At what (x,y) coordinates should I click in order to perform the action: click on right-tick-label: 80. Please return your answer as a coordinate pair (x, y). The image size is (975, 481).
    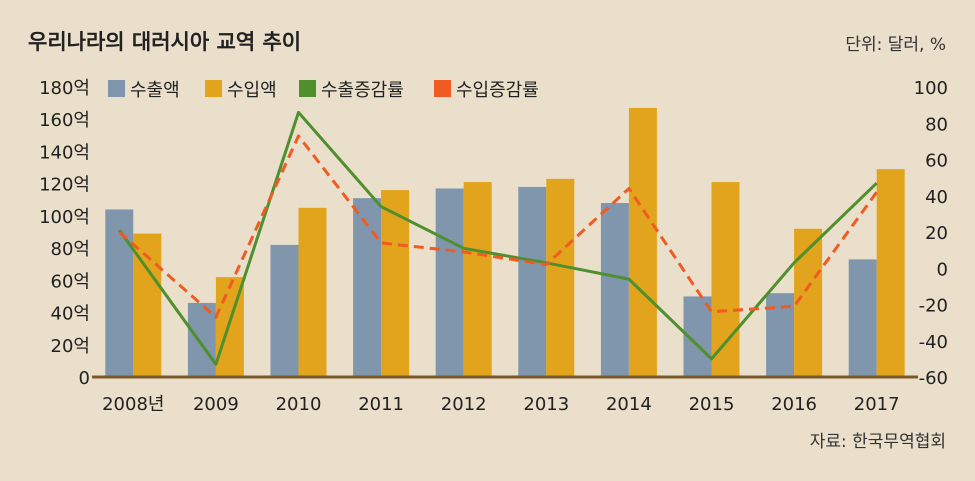
    Looking at the image, I should click on (936, 124).